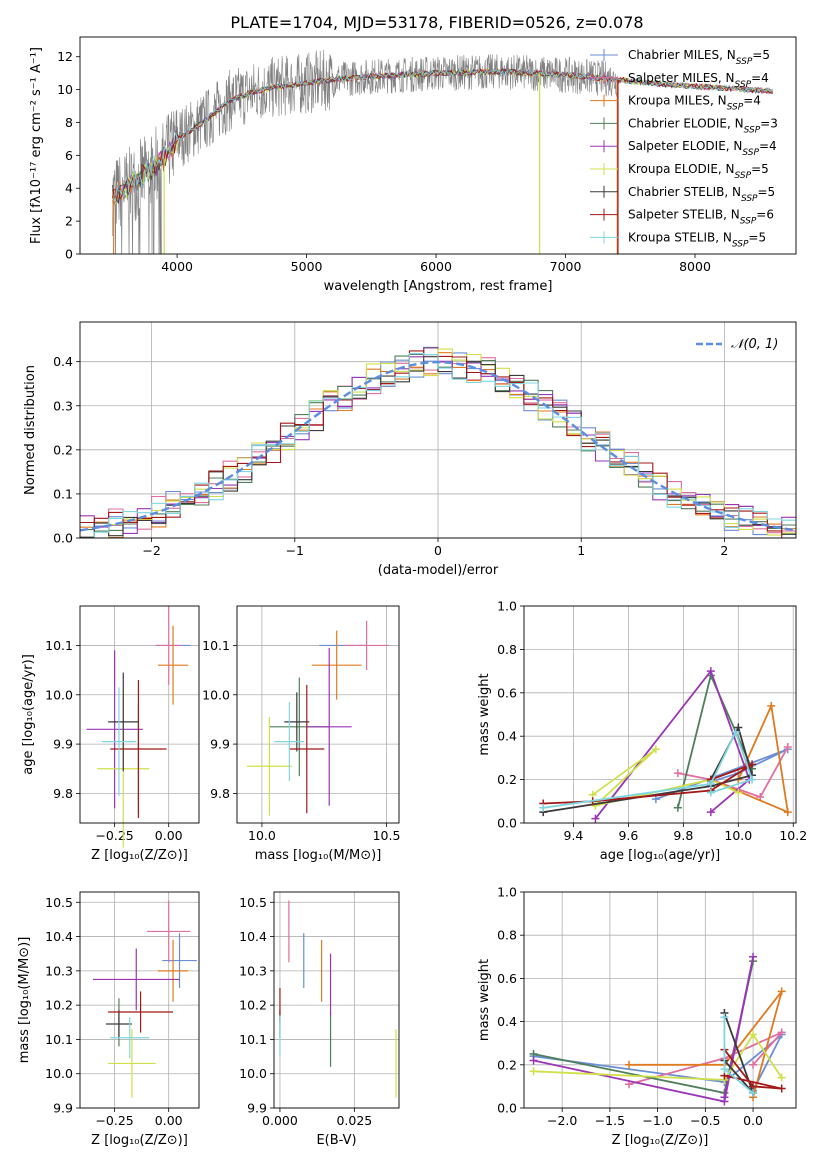 This screenshot has height=1170, width=819. What do you see at coordinates (574, 835) in the screenshot?
I see `x-tick-label: 9.4` at bounding box center [574, 835].